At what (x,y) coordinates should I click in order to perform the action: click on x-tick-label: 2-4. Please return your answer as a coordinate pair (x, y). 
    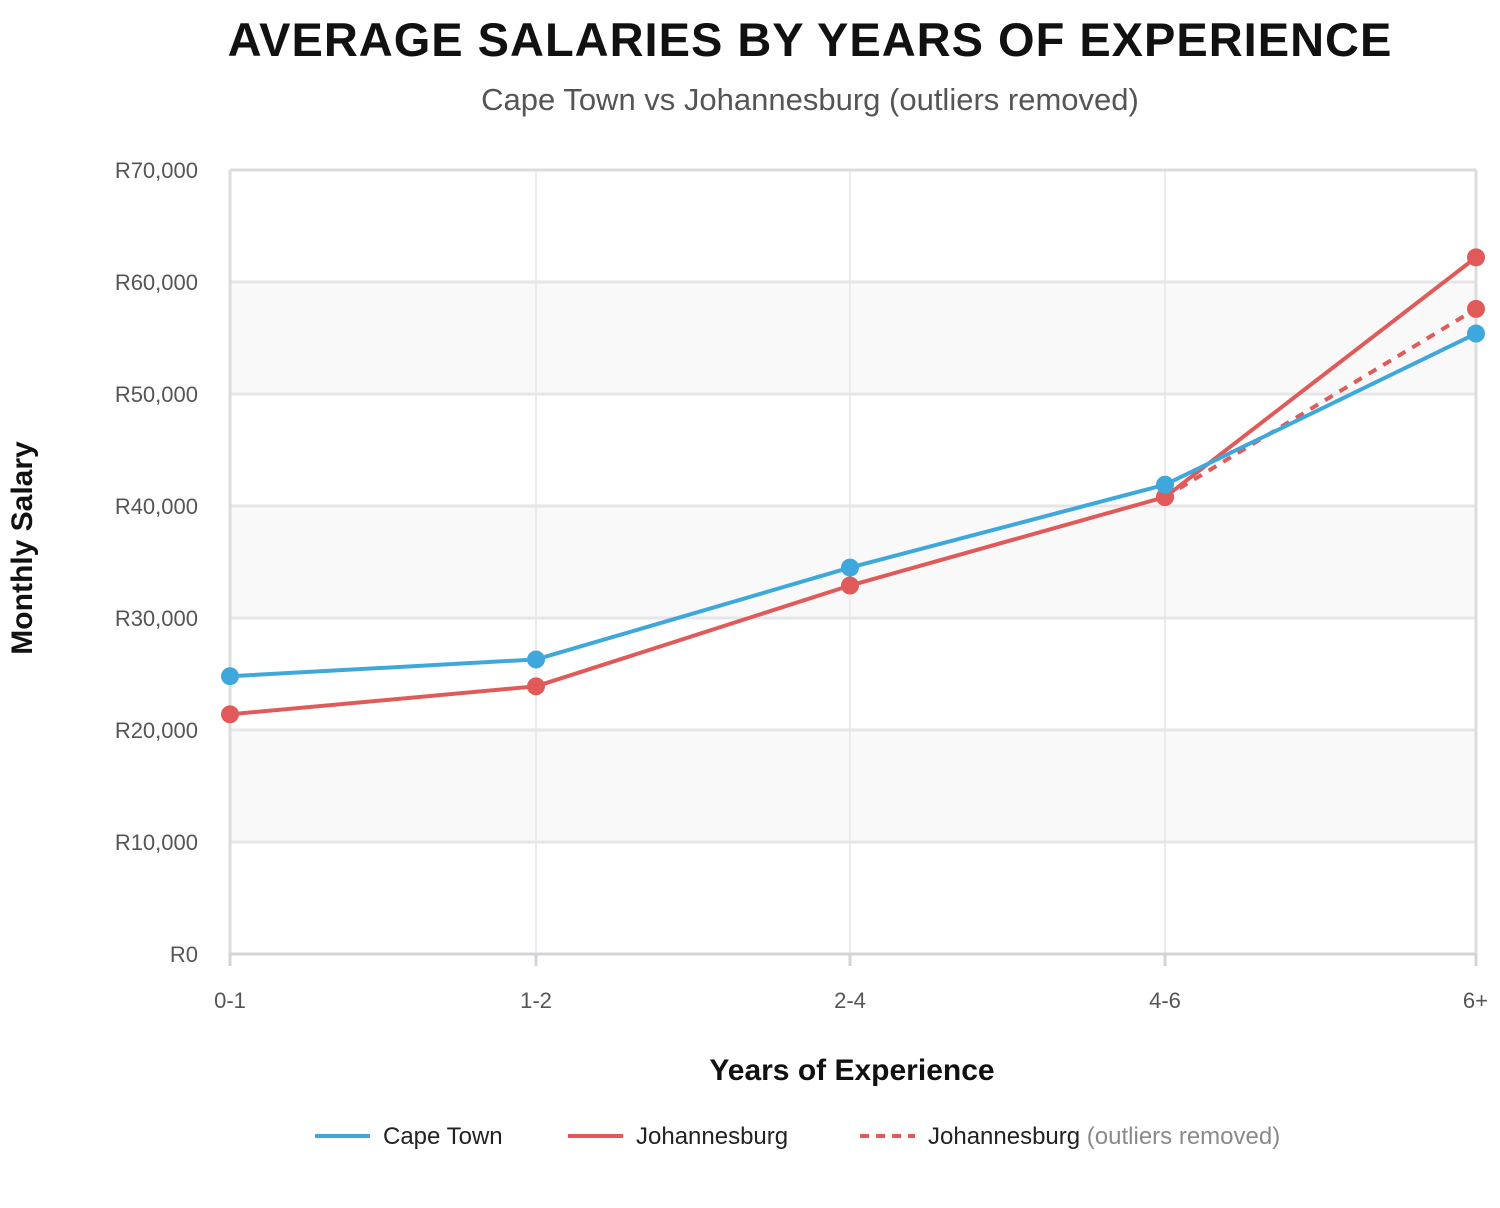
    Looking at the image, I should click on (850, 1000).